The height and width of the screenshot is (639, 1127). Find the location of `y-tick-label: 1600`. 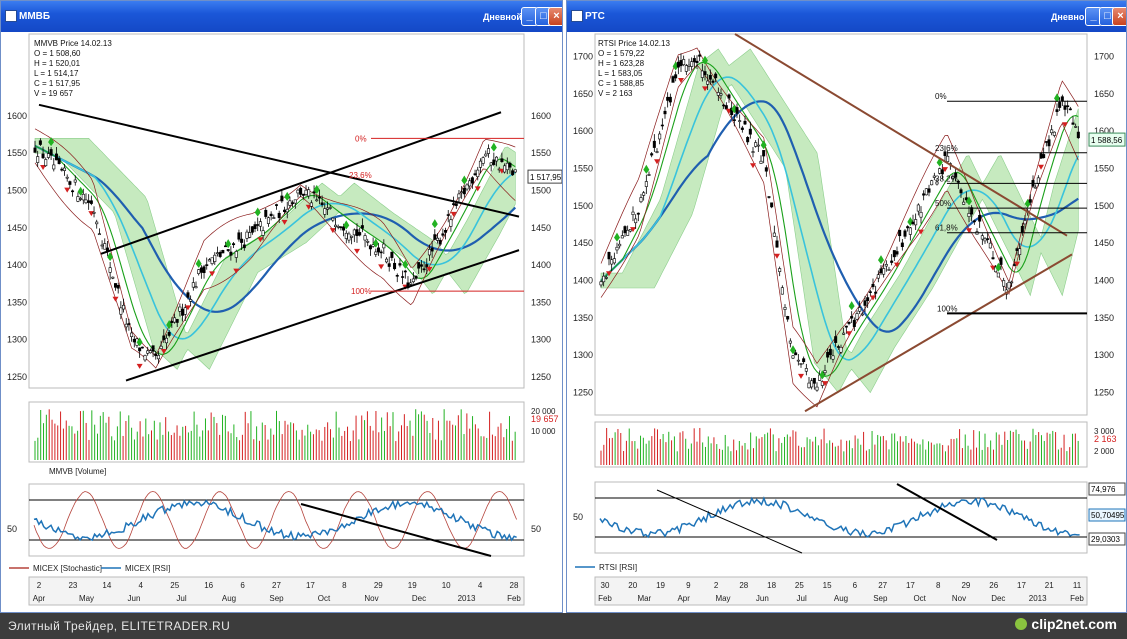

y-tick-label: 1600 is located at coordinates (541, 116).